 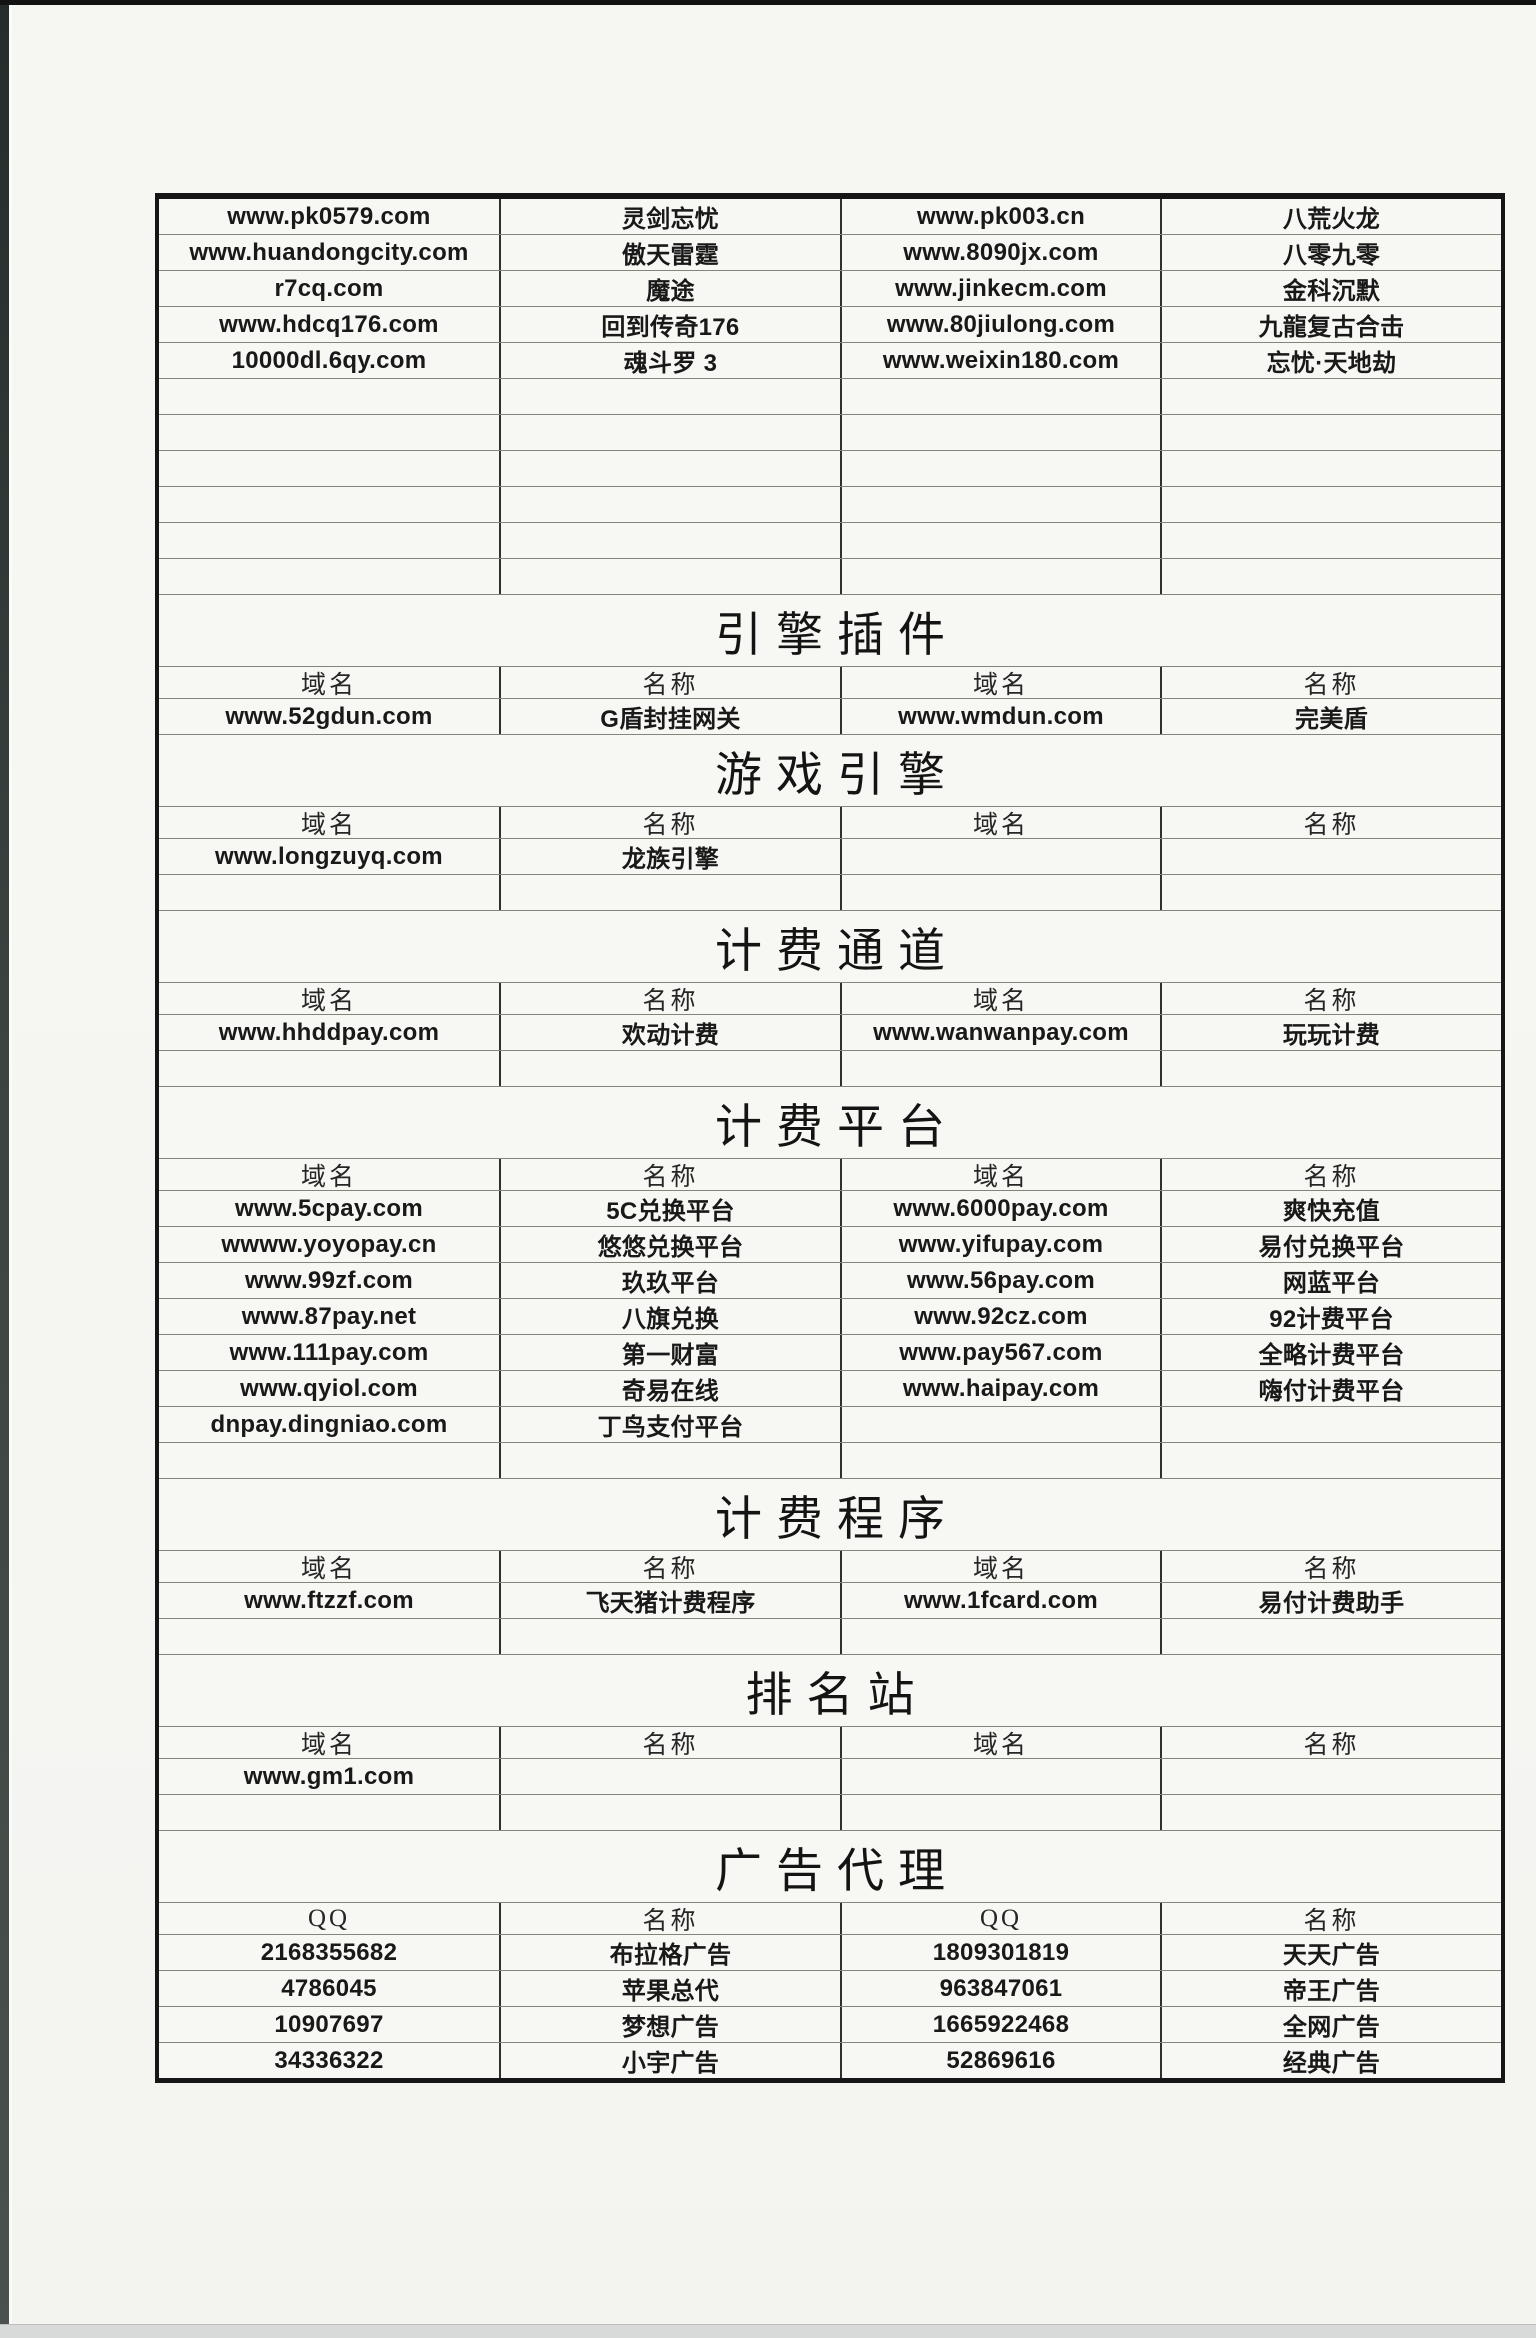 What do you see at coordinates (830, 1389) in the screenshot?
I see `table-row: www.qyiol.com 奇易在线 www.haipay.com 嗨付计费平台` at bounding box center [830, 1389].